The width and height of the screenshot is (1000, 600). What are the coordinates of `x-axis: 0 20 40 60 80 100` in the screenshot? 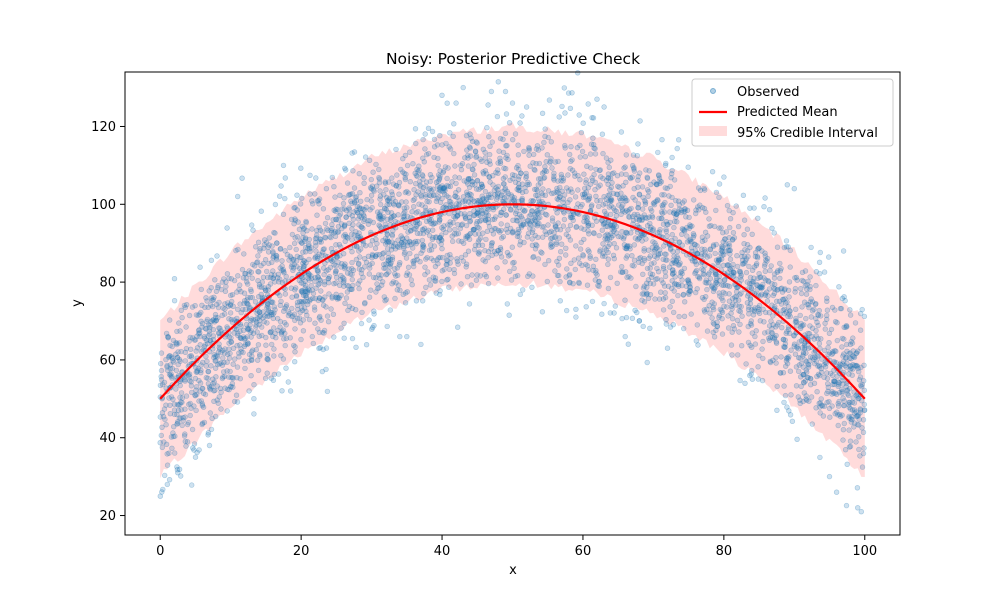 It's located at (516, 547).